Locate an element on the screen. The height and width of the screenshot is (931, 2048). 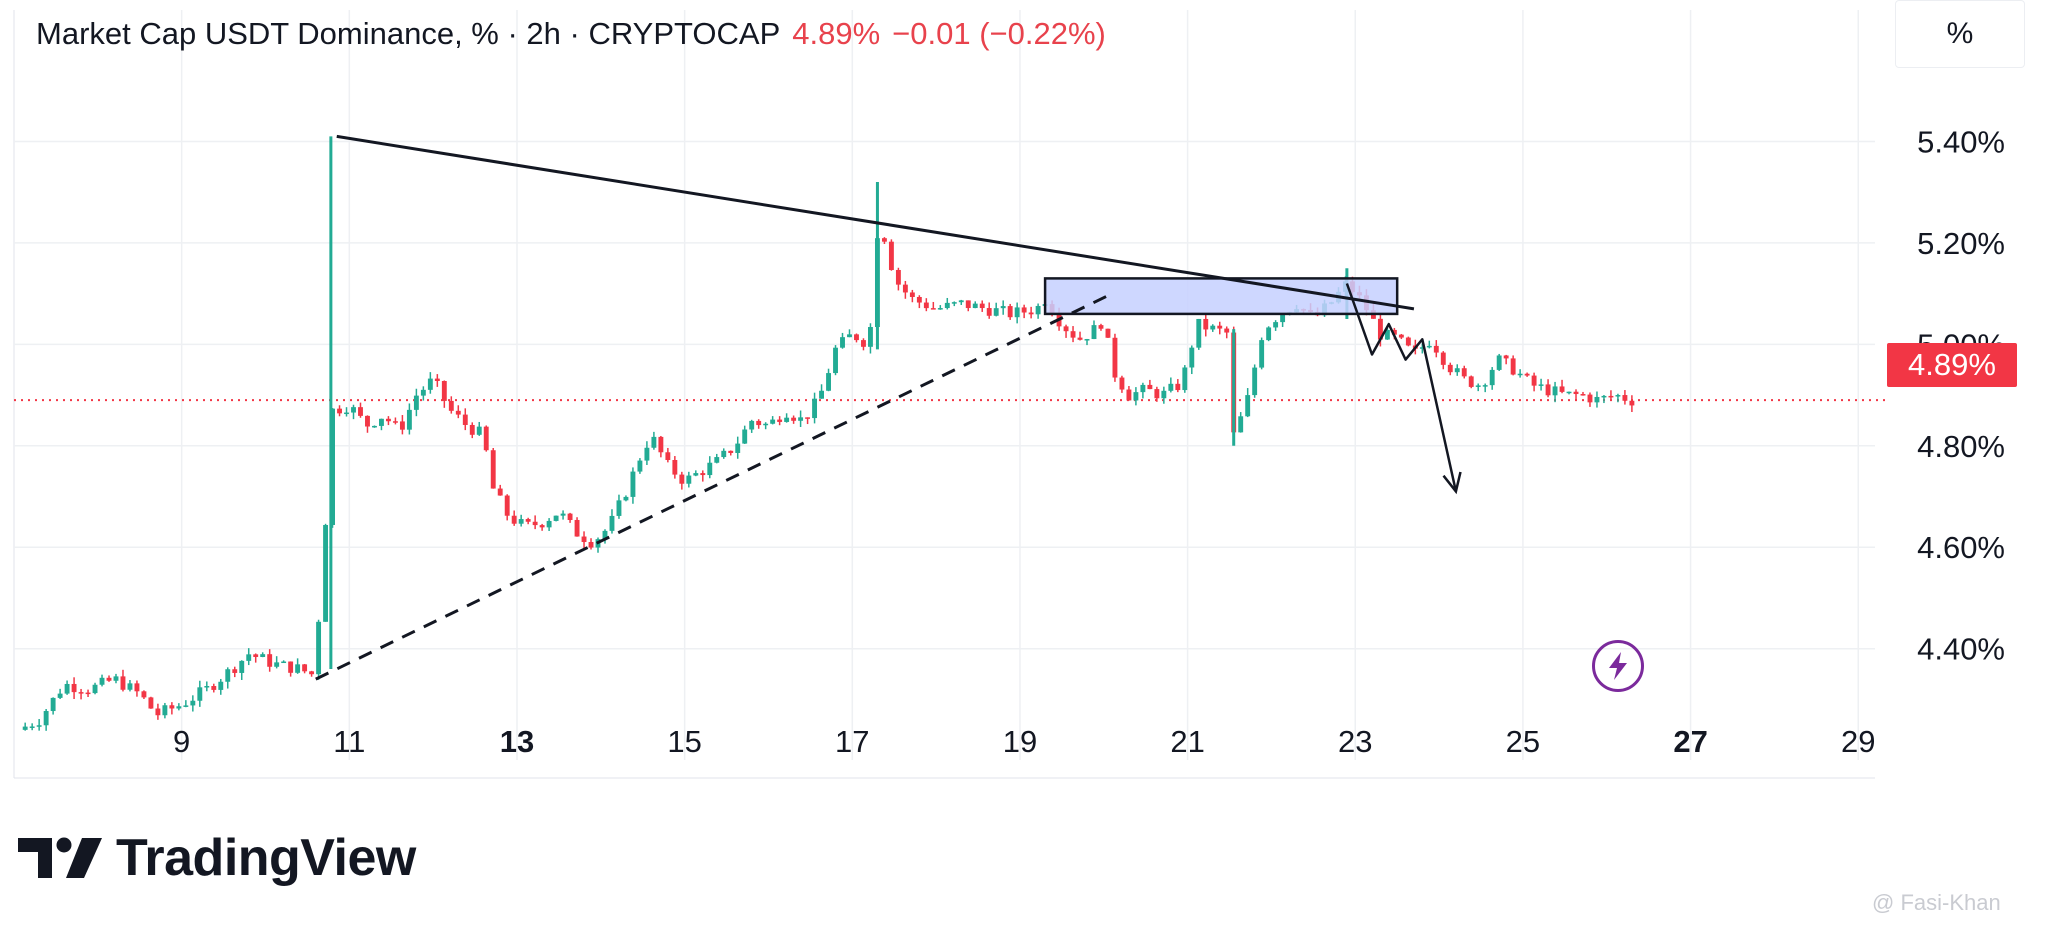
percent-scale-button: % is located at coordinates (1960, 34).